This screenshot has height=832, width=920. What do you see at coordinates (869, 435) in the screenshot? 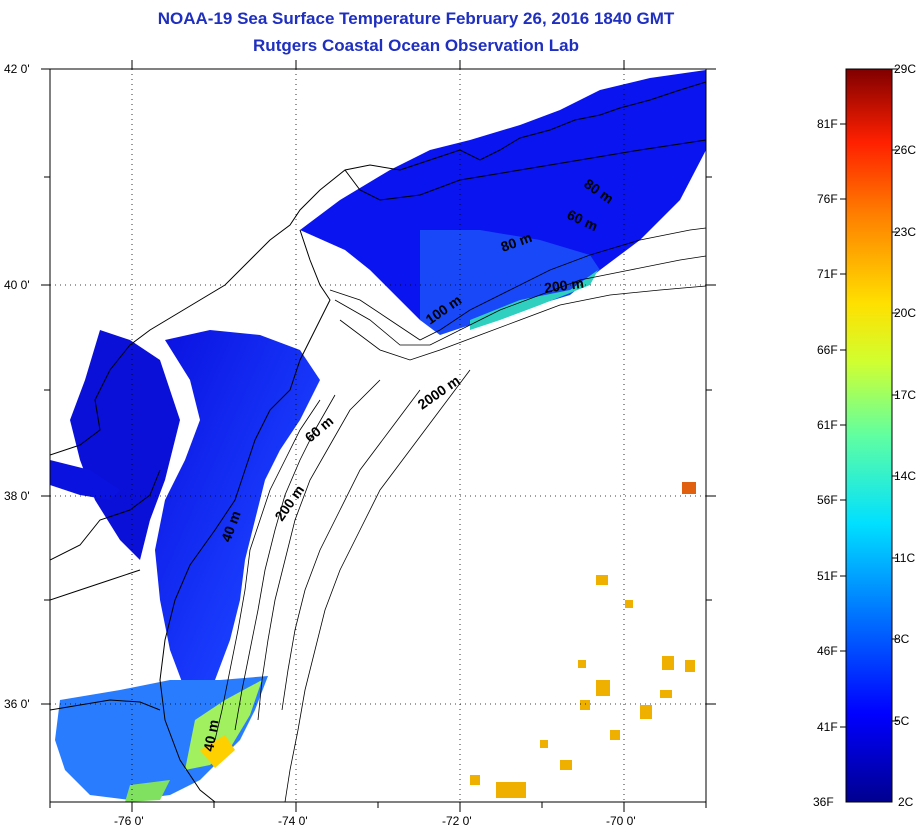
I see `colorbar` at bounding box center [869, 435].